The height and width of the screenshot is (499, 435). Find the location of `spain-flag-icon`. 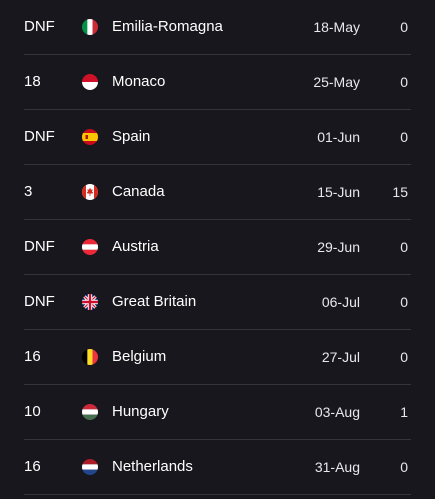

spain-flag-icon is located at coordinates (90, 137).